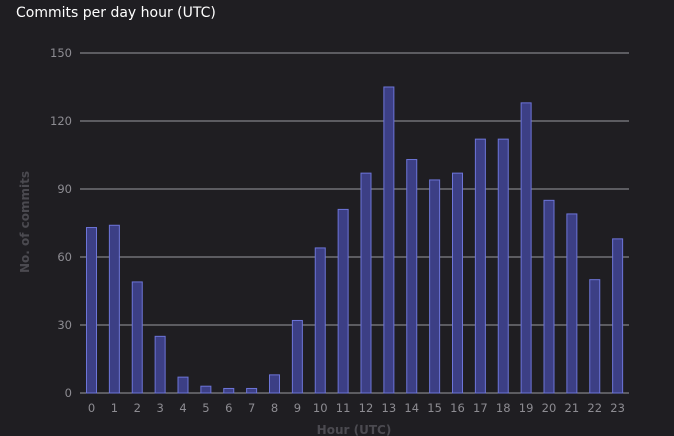 This screenshot has width=674, height=436. I want to click on x-axis-title: Hour (UTC), so click(354, 429).